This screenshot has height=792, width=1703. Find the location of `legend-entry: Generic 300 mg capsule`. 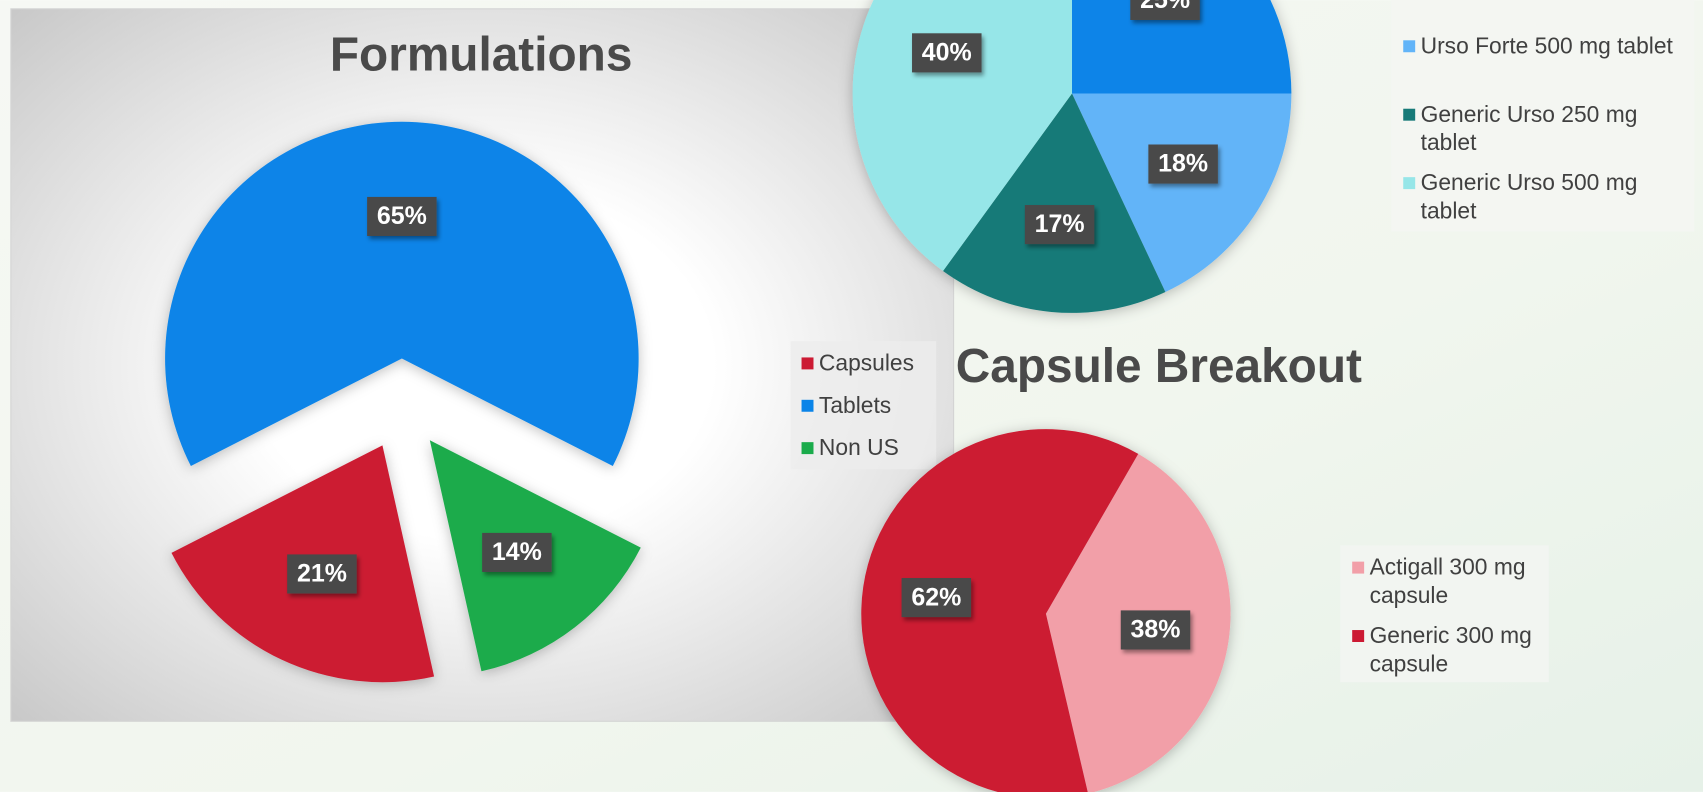

legend-entry: Generic 300 mg capsule is located at coordinates (1450, 650).